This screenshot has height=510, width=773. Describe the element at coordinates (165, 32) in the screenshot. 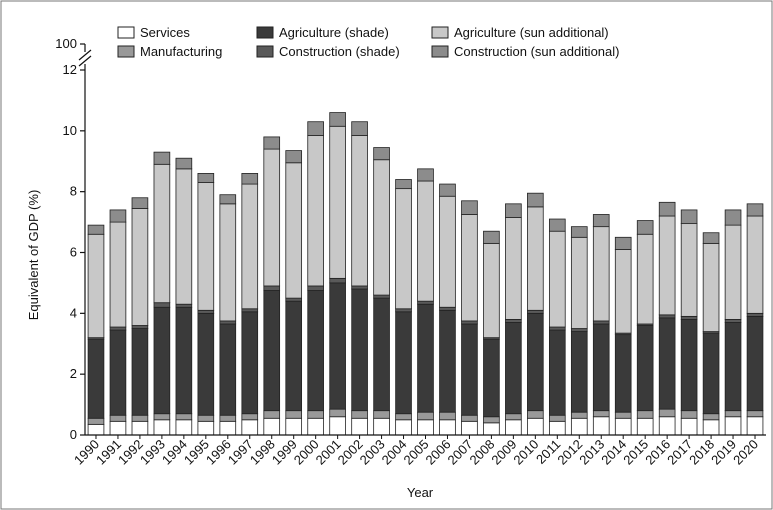

I see `legend-label-0: Services` at that location.